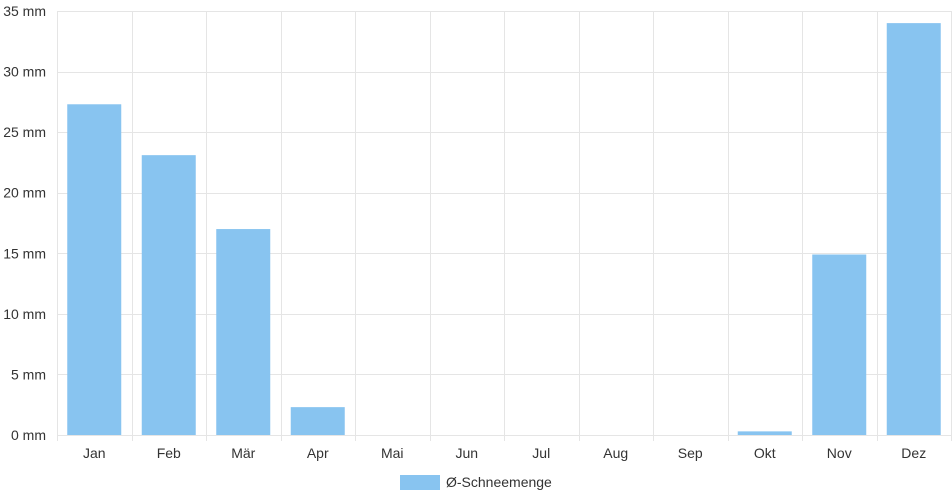 The height and width of the screenshot is (500, 952). Describe the element at coordinates (24, 314) in the screenshot. I see `y-tick-label: 10 mm` at that location.